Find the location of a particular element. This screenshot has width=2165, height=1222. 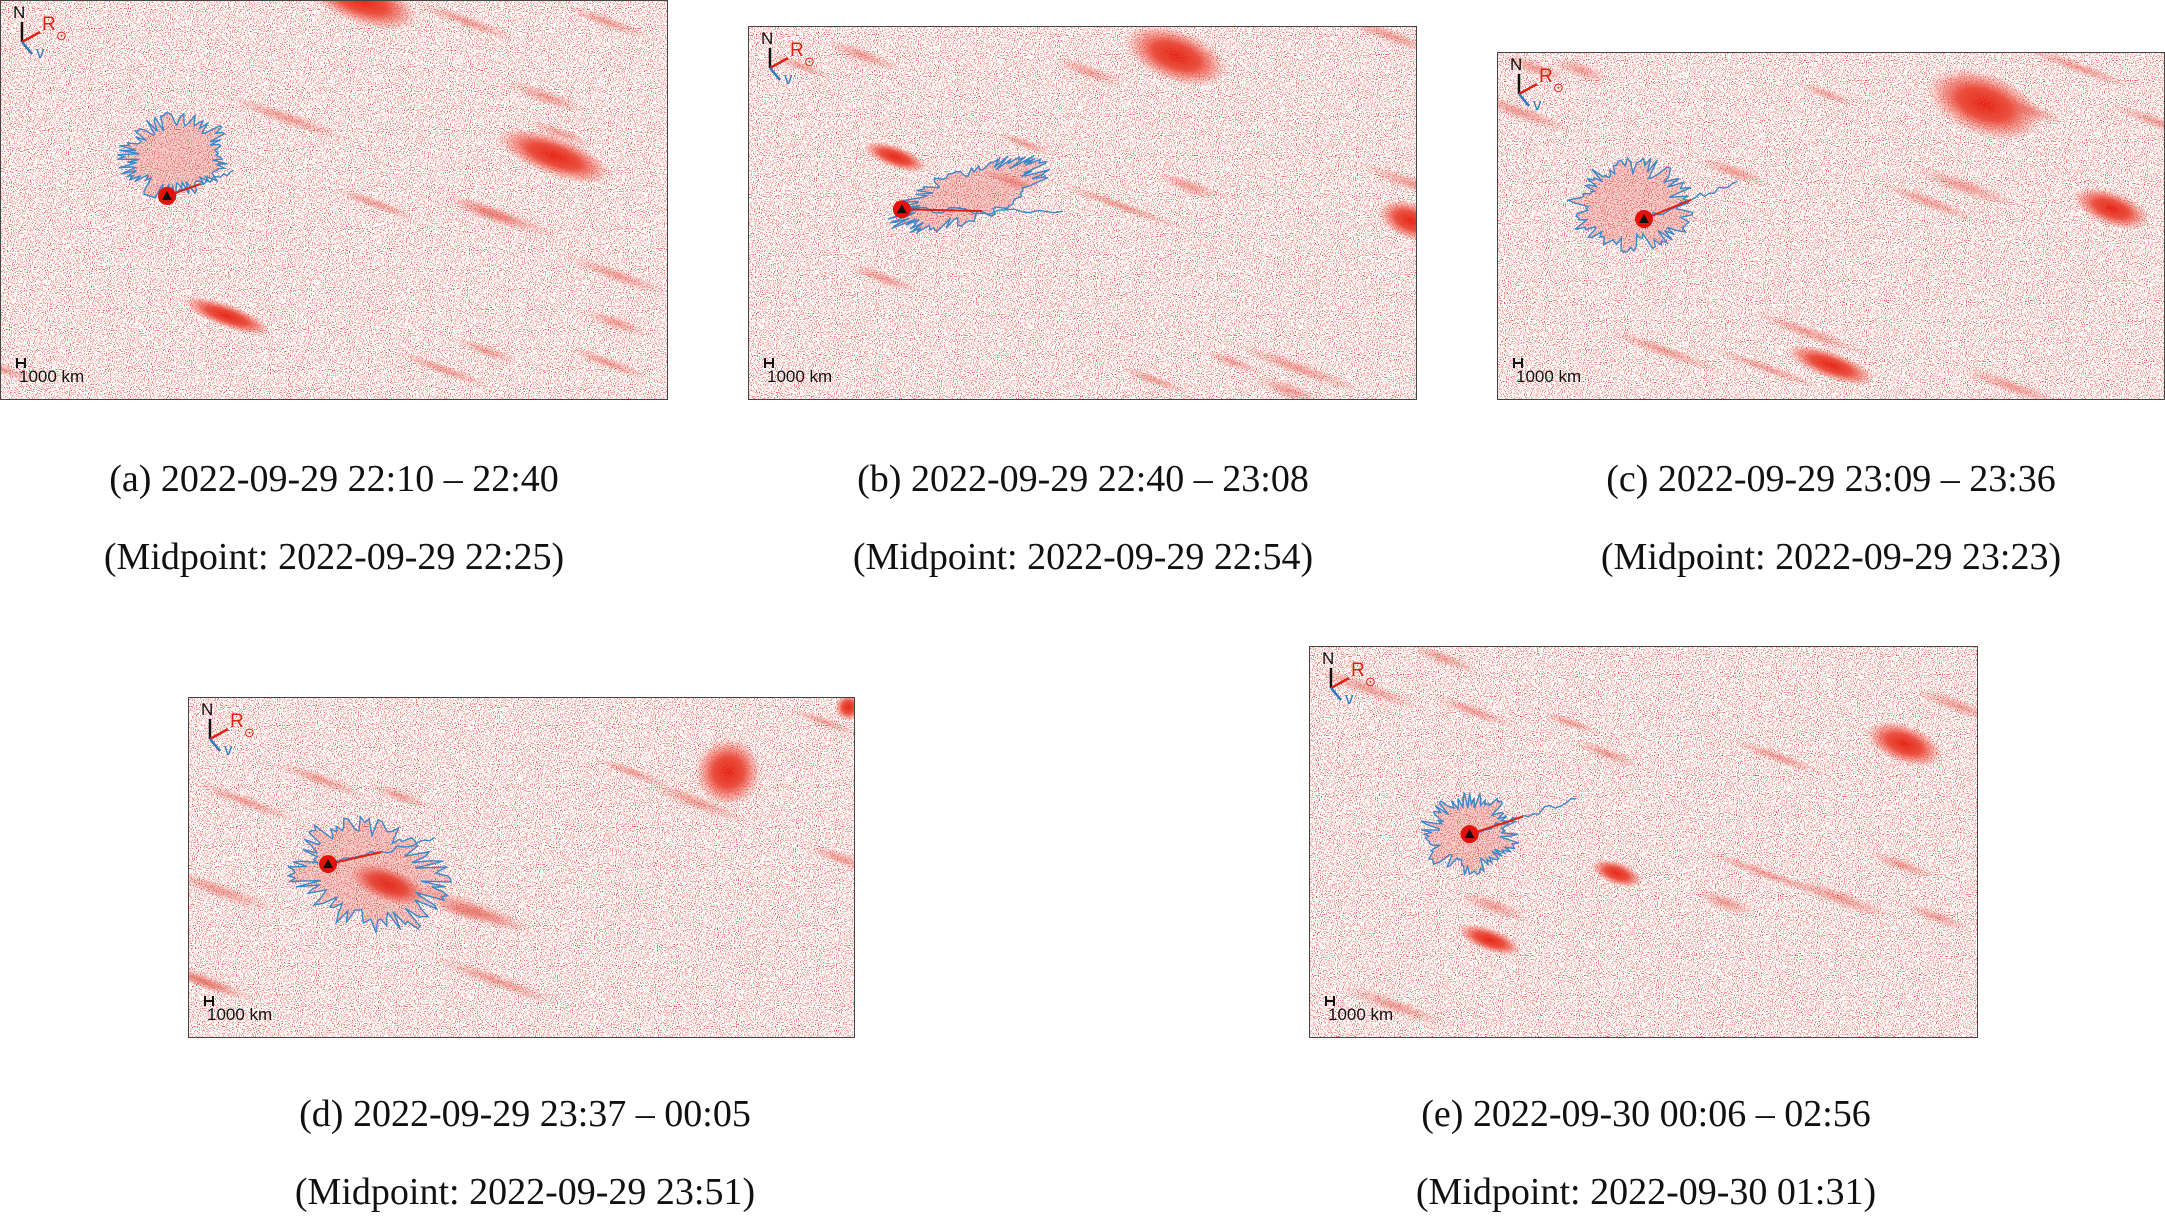

subfigure-caption: (a) 2022-09-29 22:10 – 22:40 is located at coordinates (334, 479).